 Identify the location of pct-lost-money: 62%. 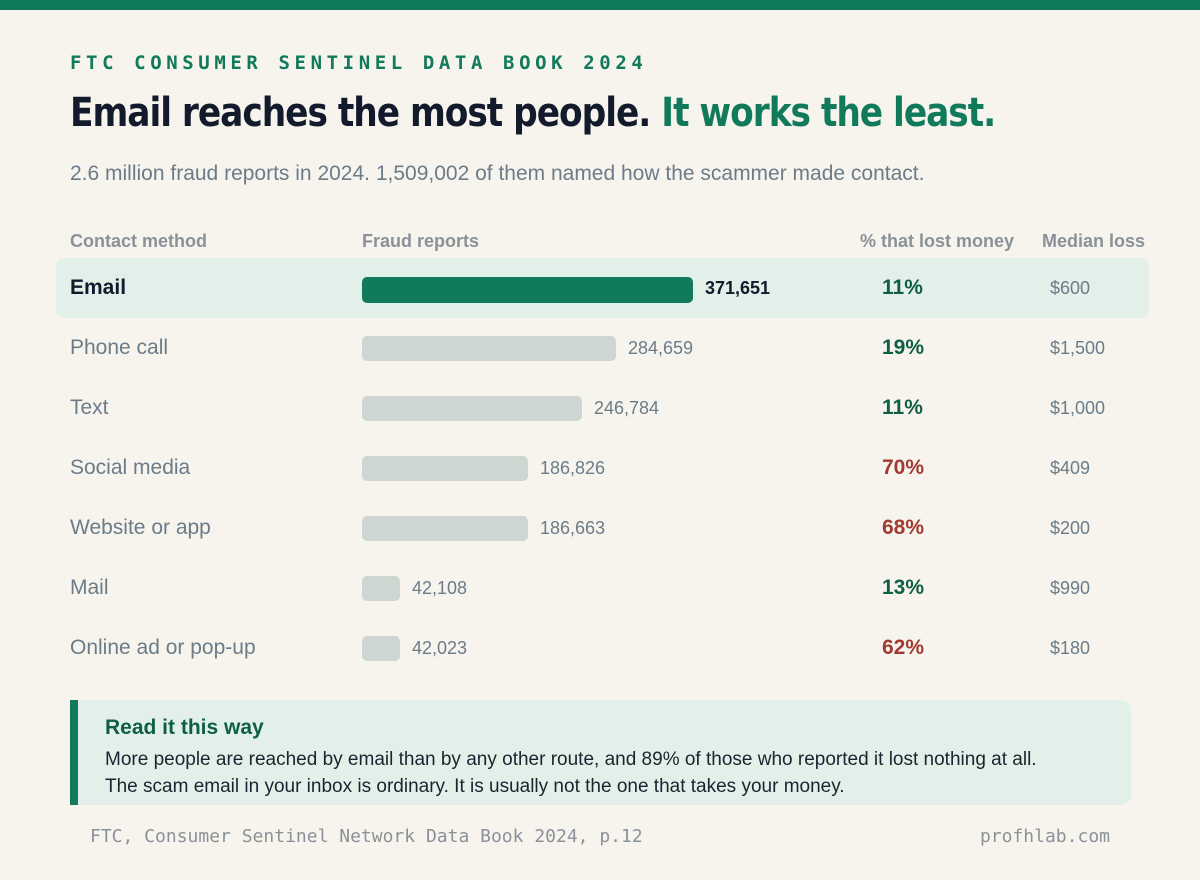
(903, 647).